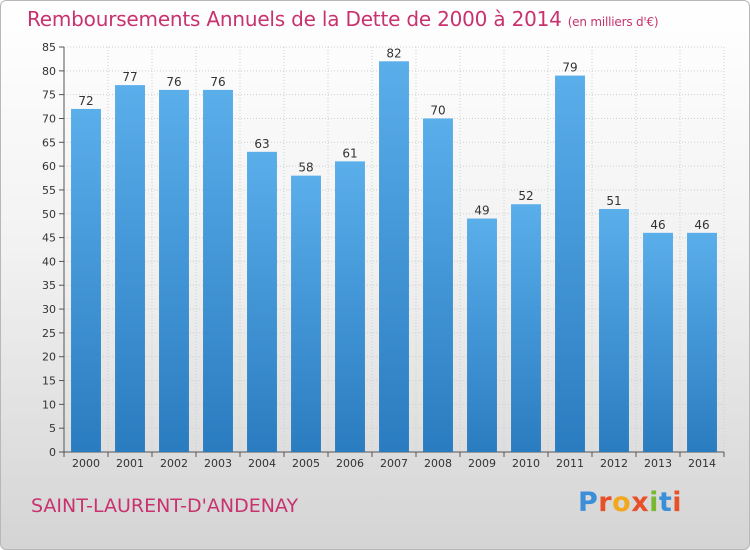 Image resolution: width=750 pixels, height=550 pixels. What do you see at coordinates (438, 285) in the screenshot?
I see `bar-2008` at bounding box center [438, 285].